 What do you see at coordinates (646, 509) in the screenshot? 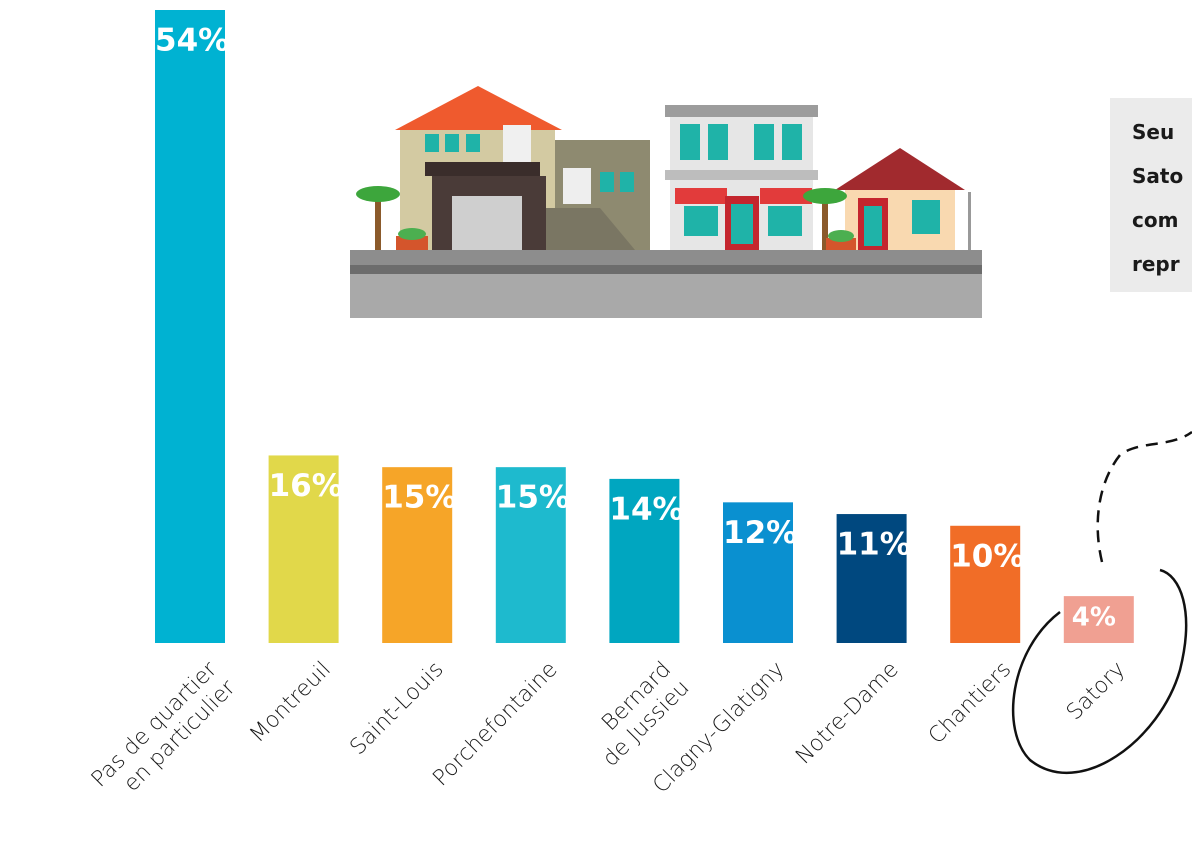
I see `value-label: 14%` at bounding box center [646, 509].